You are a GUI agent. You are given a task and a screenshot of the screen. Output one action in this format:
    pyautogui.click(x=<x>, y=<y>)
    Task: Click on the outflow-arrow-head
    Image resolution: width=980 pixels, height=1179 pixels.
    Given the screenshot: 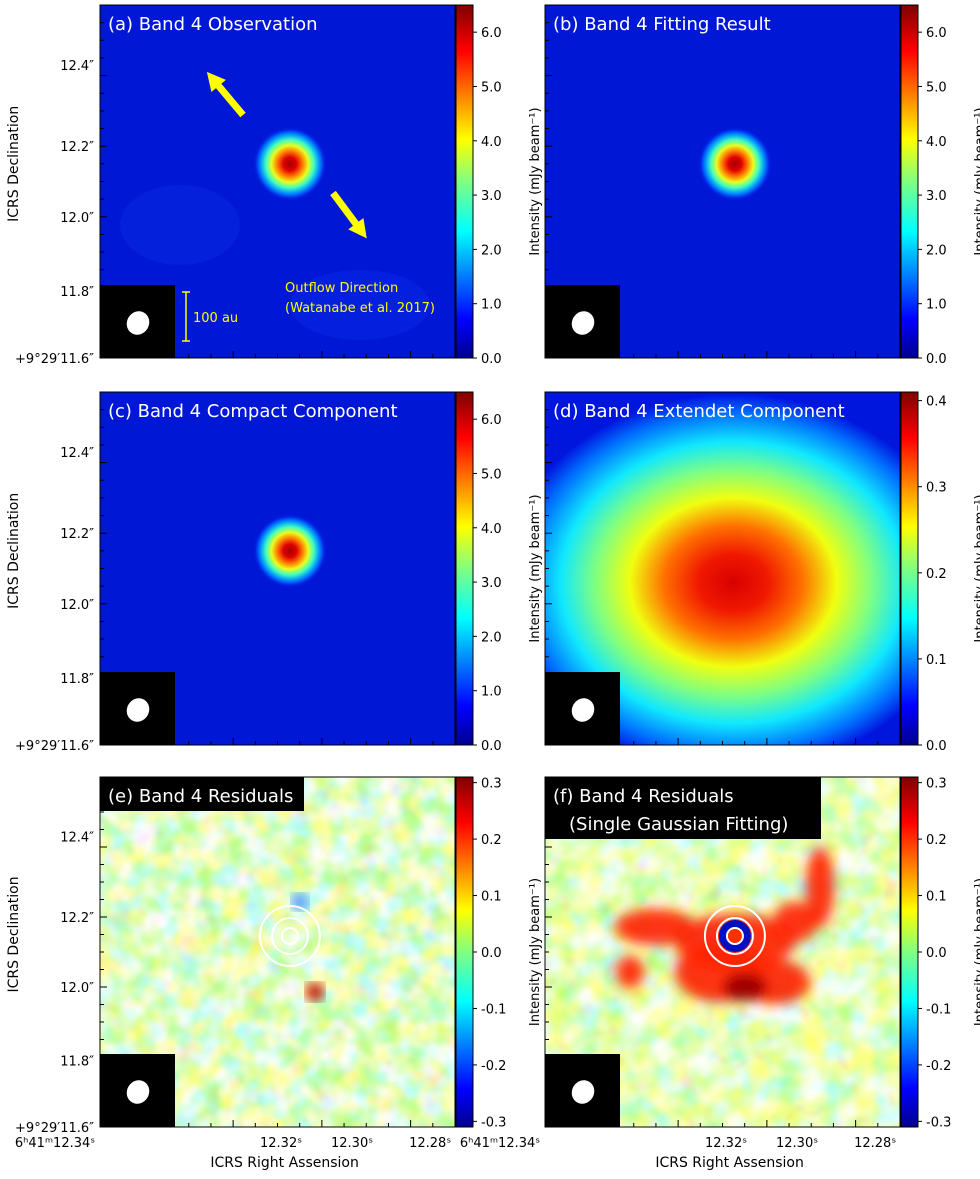 What is the action you would take?
    pyautogui.click(x=357, y=228)
    